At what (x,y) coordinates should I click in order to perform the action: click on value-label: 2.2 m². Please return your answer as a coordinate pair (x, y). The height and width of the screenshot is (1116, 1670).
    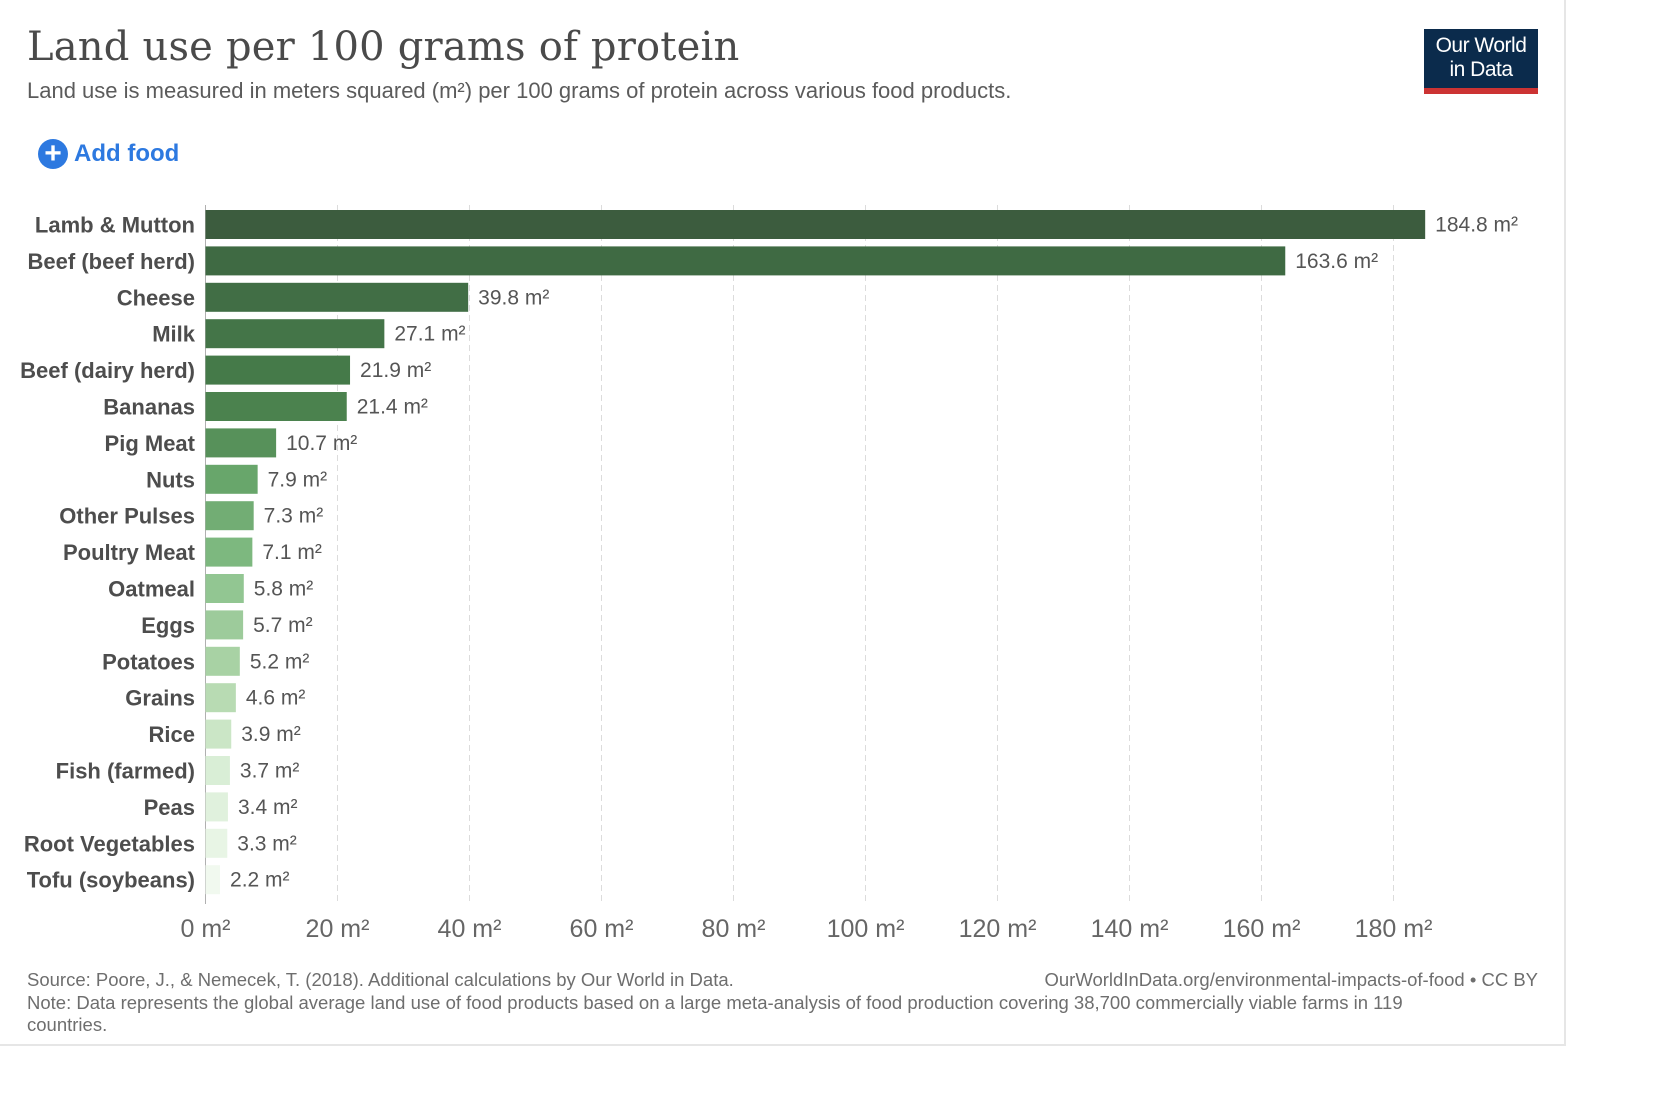
    Looking at the image, I should click on (260, 880).